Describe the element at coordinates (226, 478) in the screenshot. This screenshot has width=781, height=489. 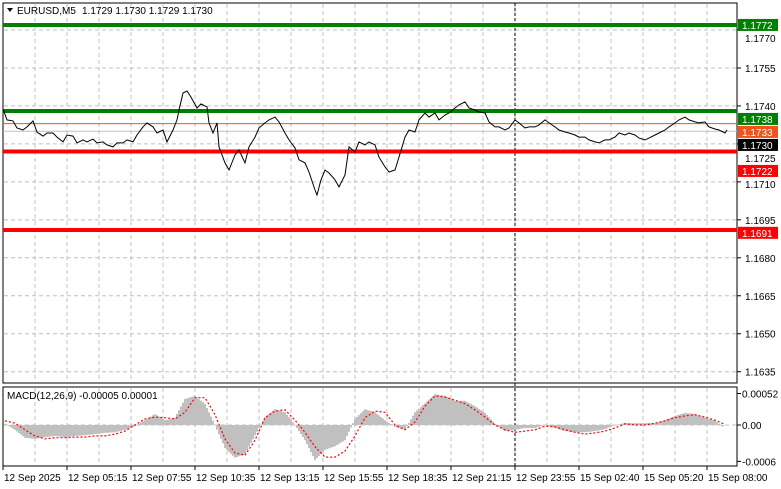
I see `x-tick-label: 12 Sep 10:35` at that location.